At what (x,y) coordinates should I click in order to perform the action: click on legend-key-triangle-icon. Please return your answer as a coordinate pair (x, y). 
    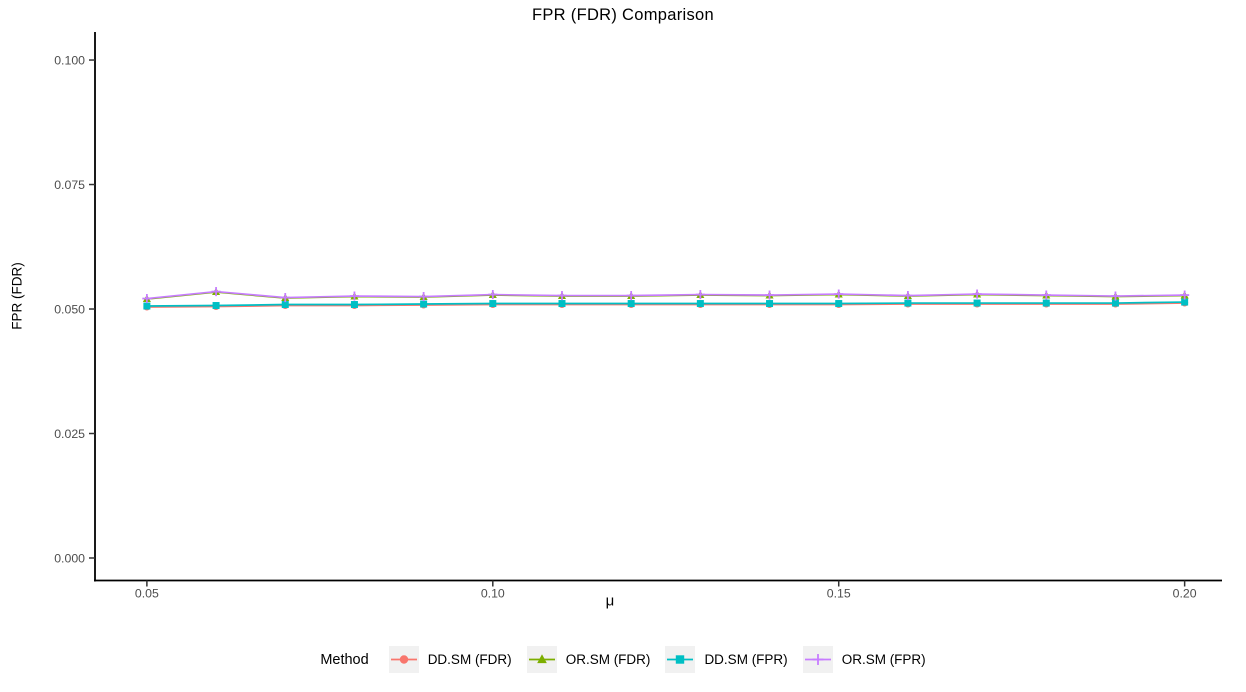
    Looking at the image, I should click on (541, 659).